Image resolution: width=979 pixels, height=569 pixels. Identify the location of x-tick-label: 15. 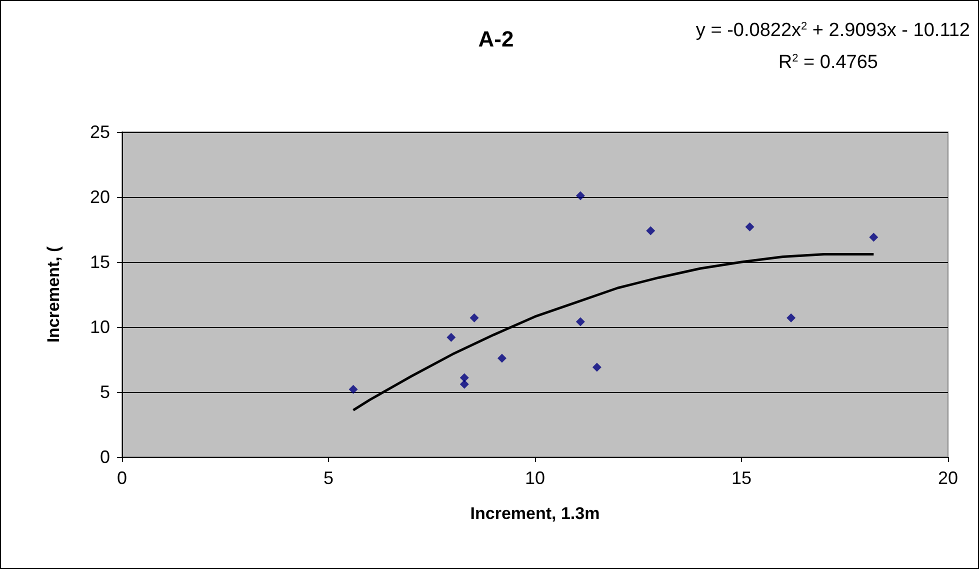
(741, 478).